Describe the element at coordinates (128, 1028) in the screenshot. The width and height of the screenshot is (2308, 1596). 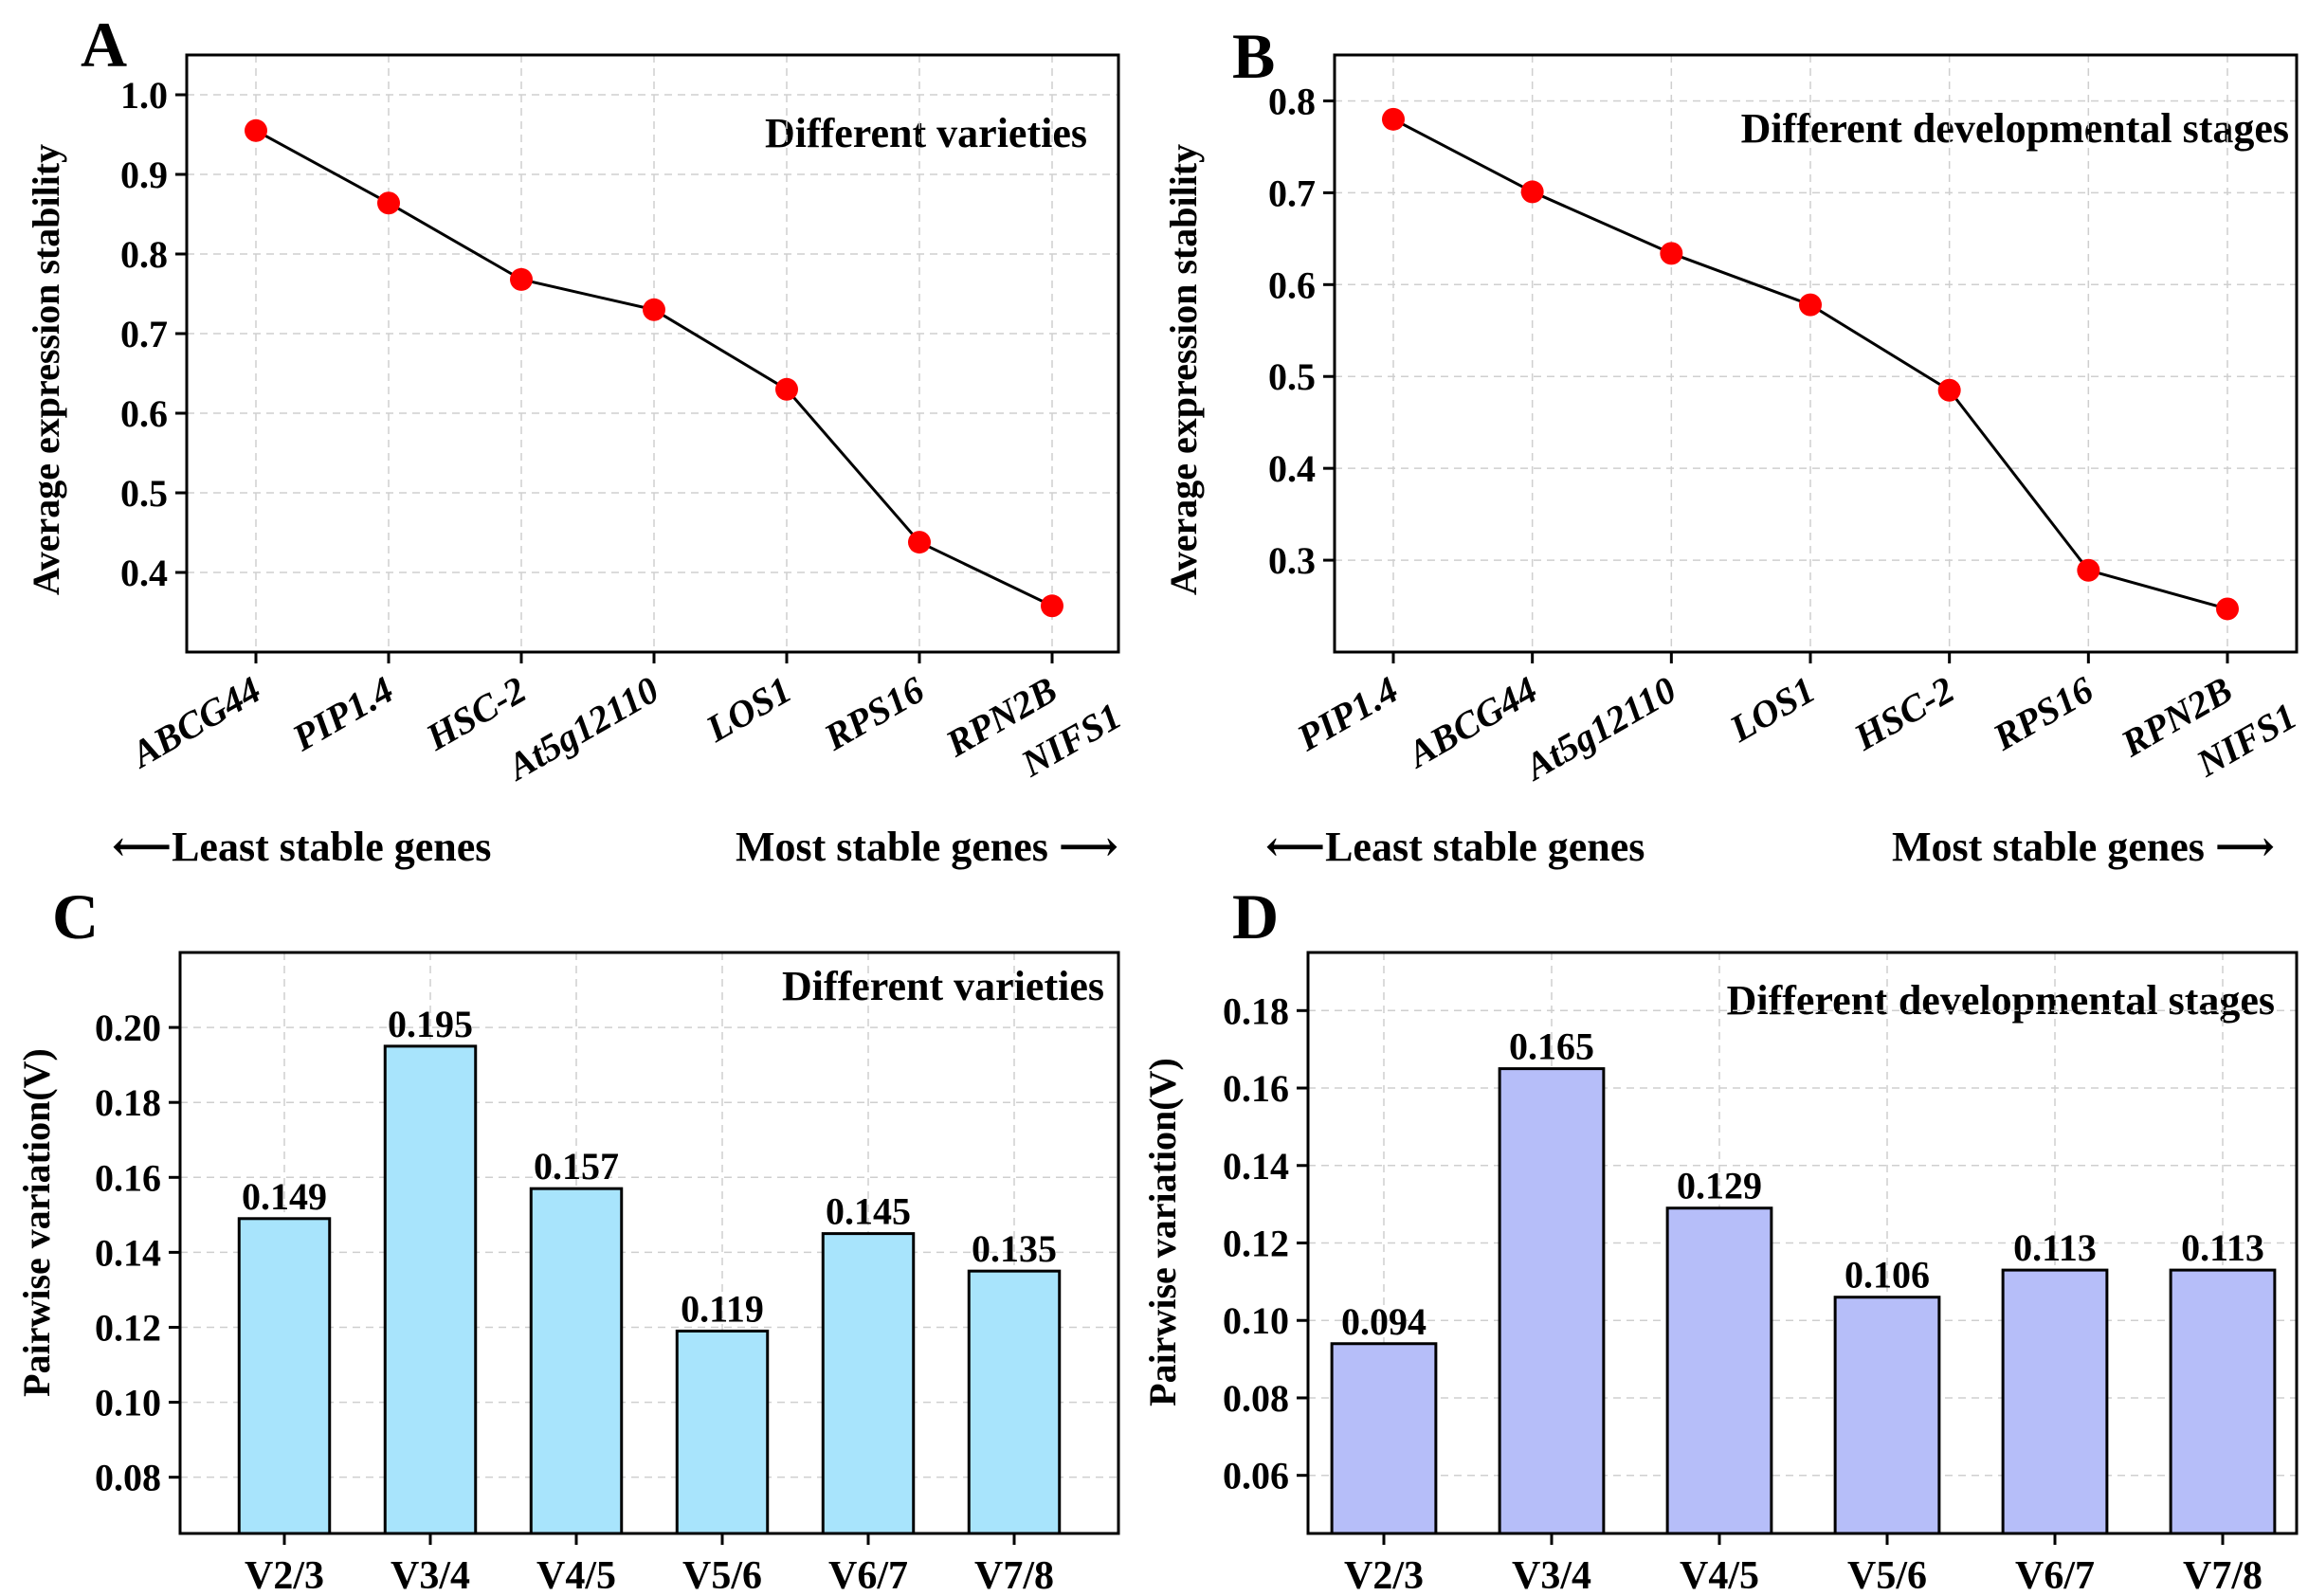
I see `y-tick-label-c: 0.20` at that location.